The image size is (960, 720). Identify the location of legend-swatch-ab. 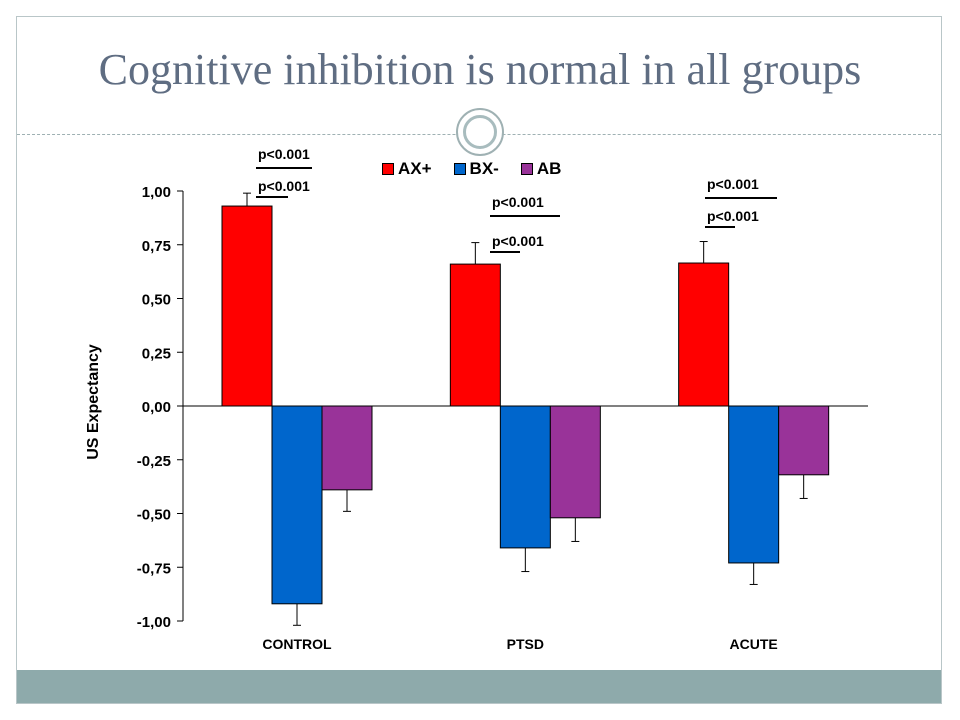
(526, 169).